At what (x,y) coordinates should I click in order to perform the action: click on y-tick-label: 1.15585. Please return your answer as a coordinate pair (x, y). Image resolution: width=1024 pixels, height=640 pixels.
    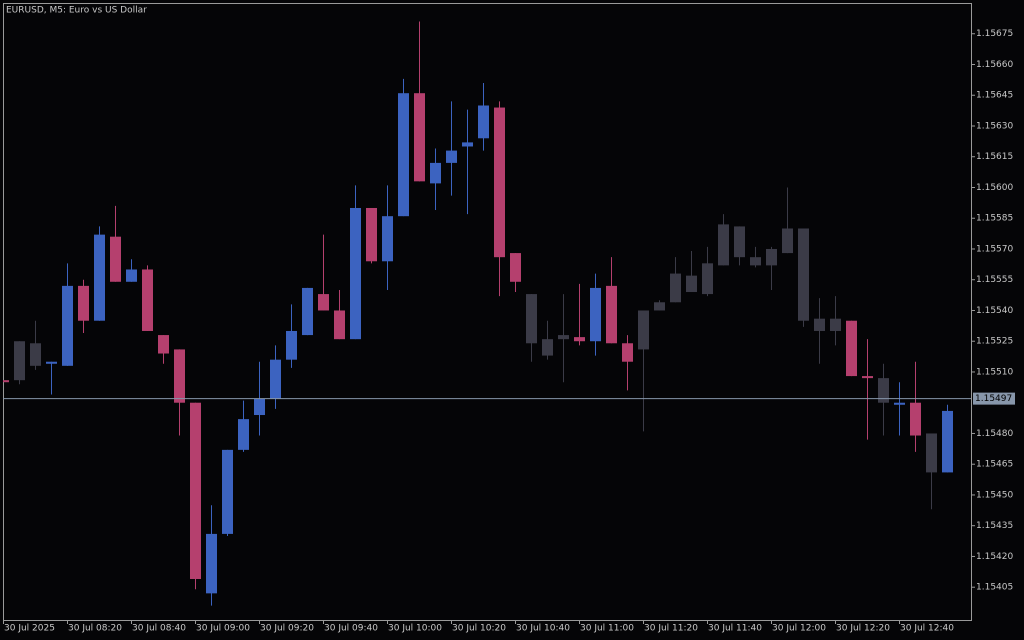
    Looking at the image, I should click on (994, 219).